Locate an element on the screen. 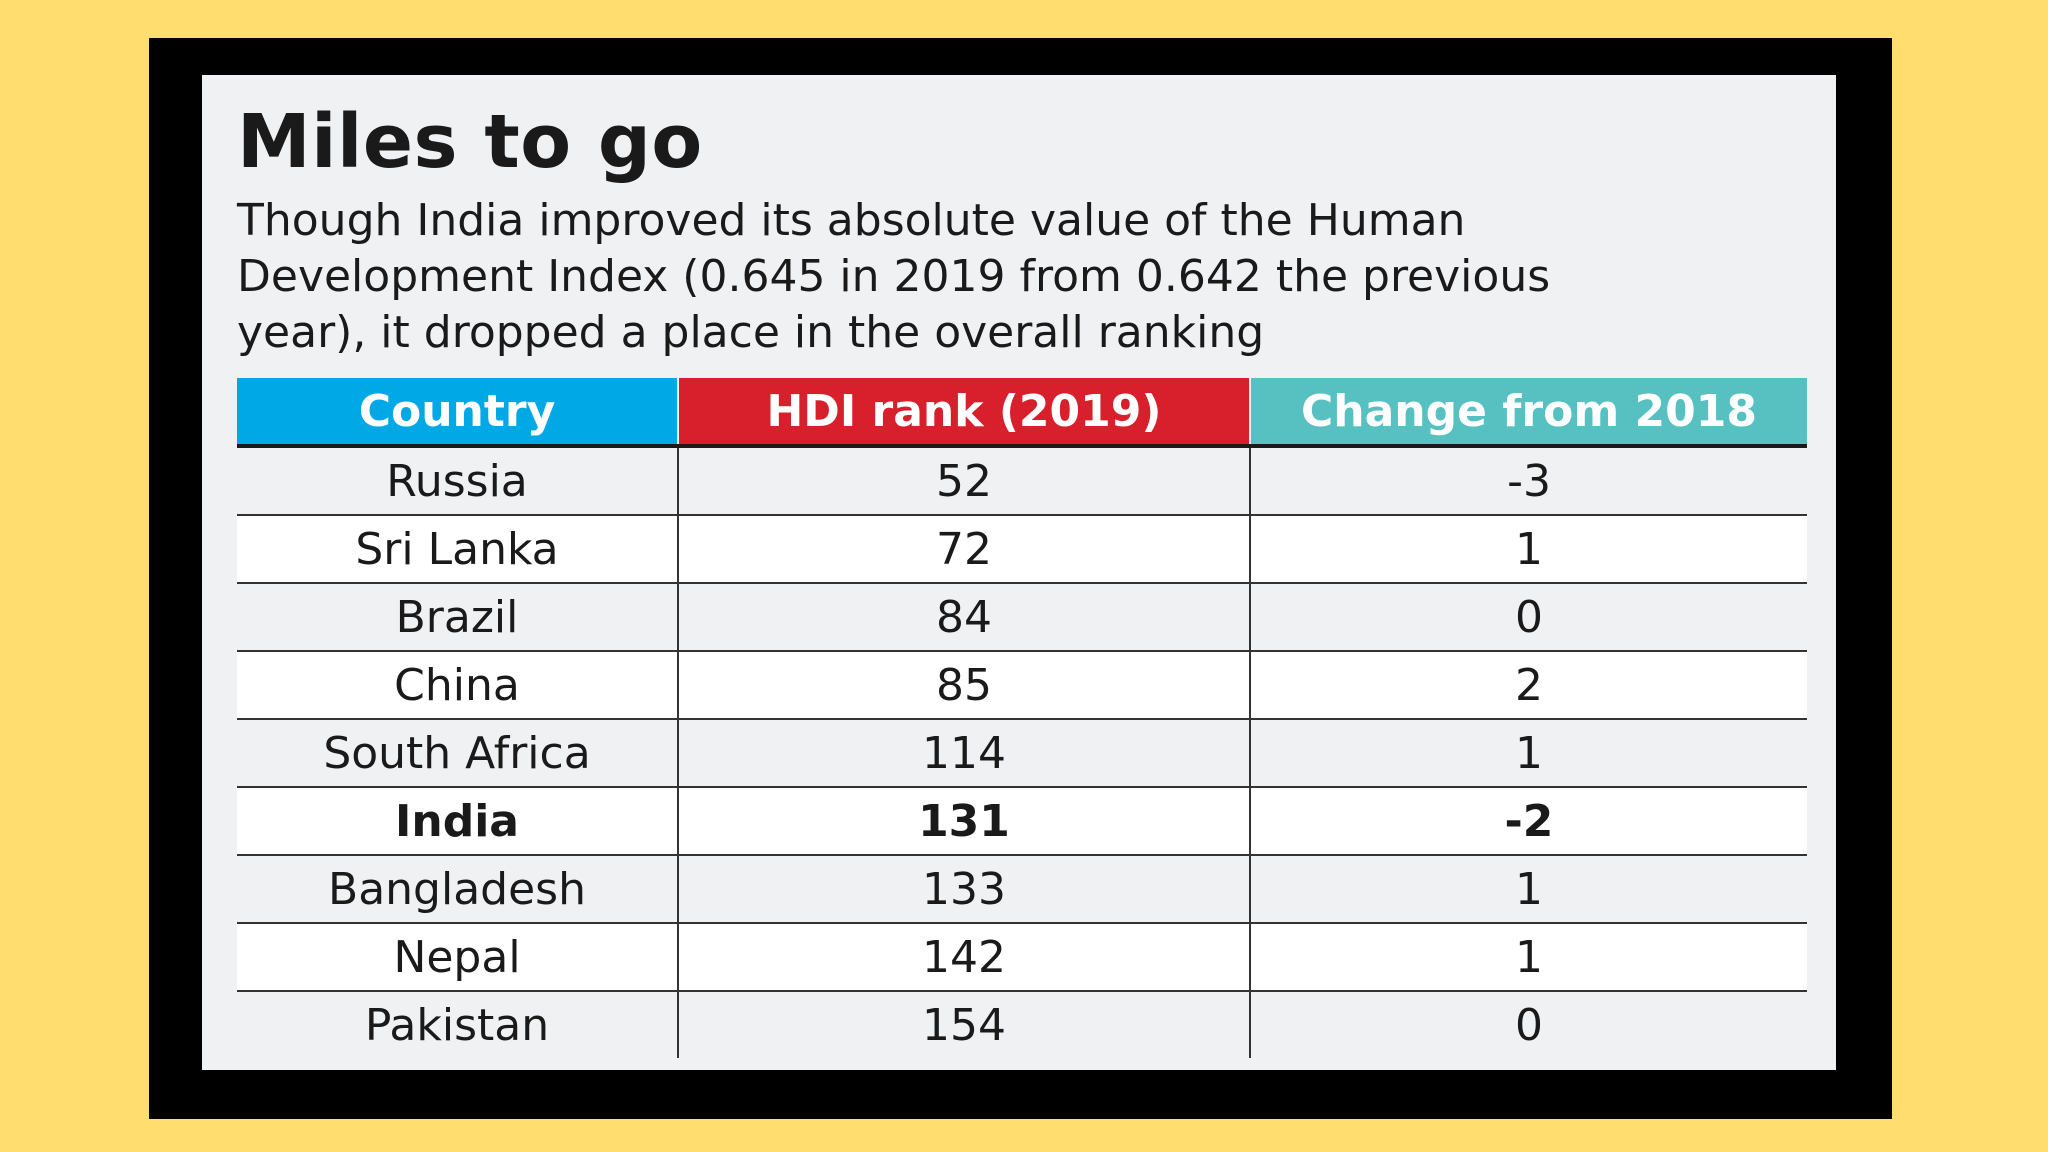 The height and width of the screenshot is (1152, 2048). cell-country: South Africa is located at coordinates (457, 753).